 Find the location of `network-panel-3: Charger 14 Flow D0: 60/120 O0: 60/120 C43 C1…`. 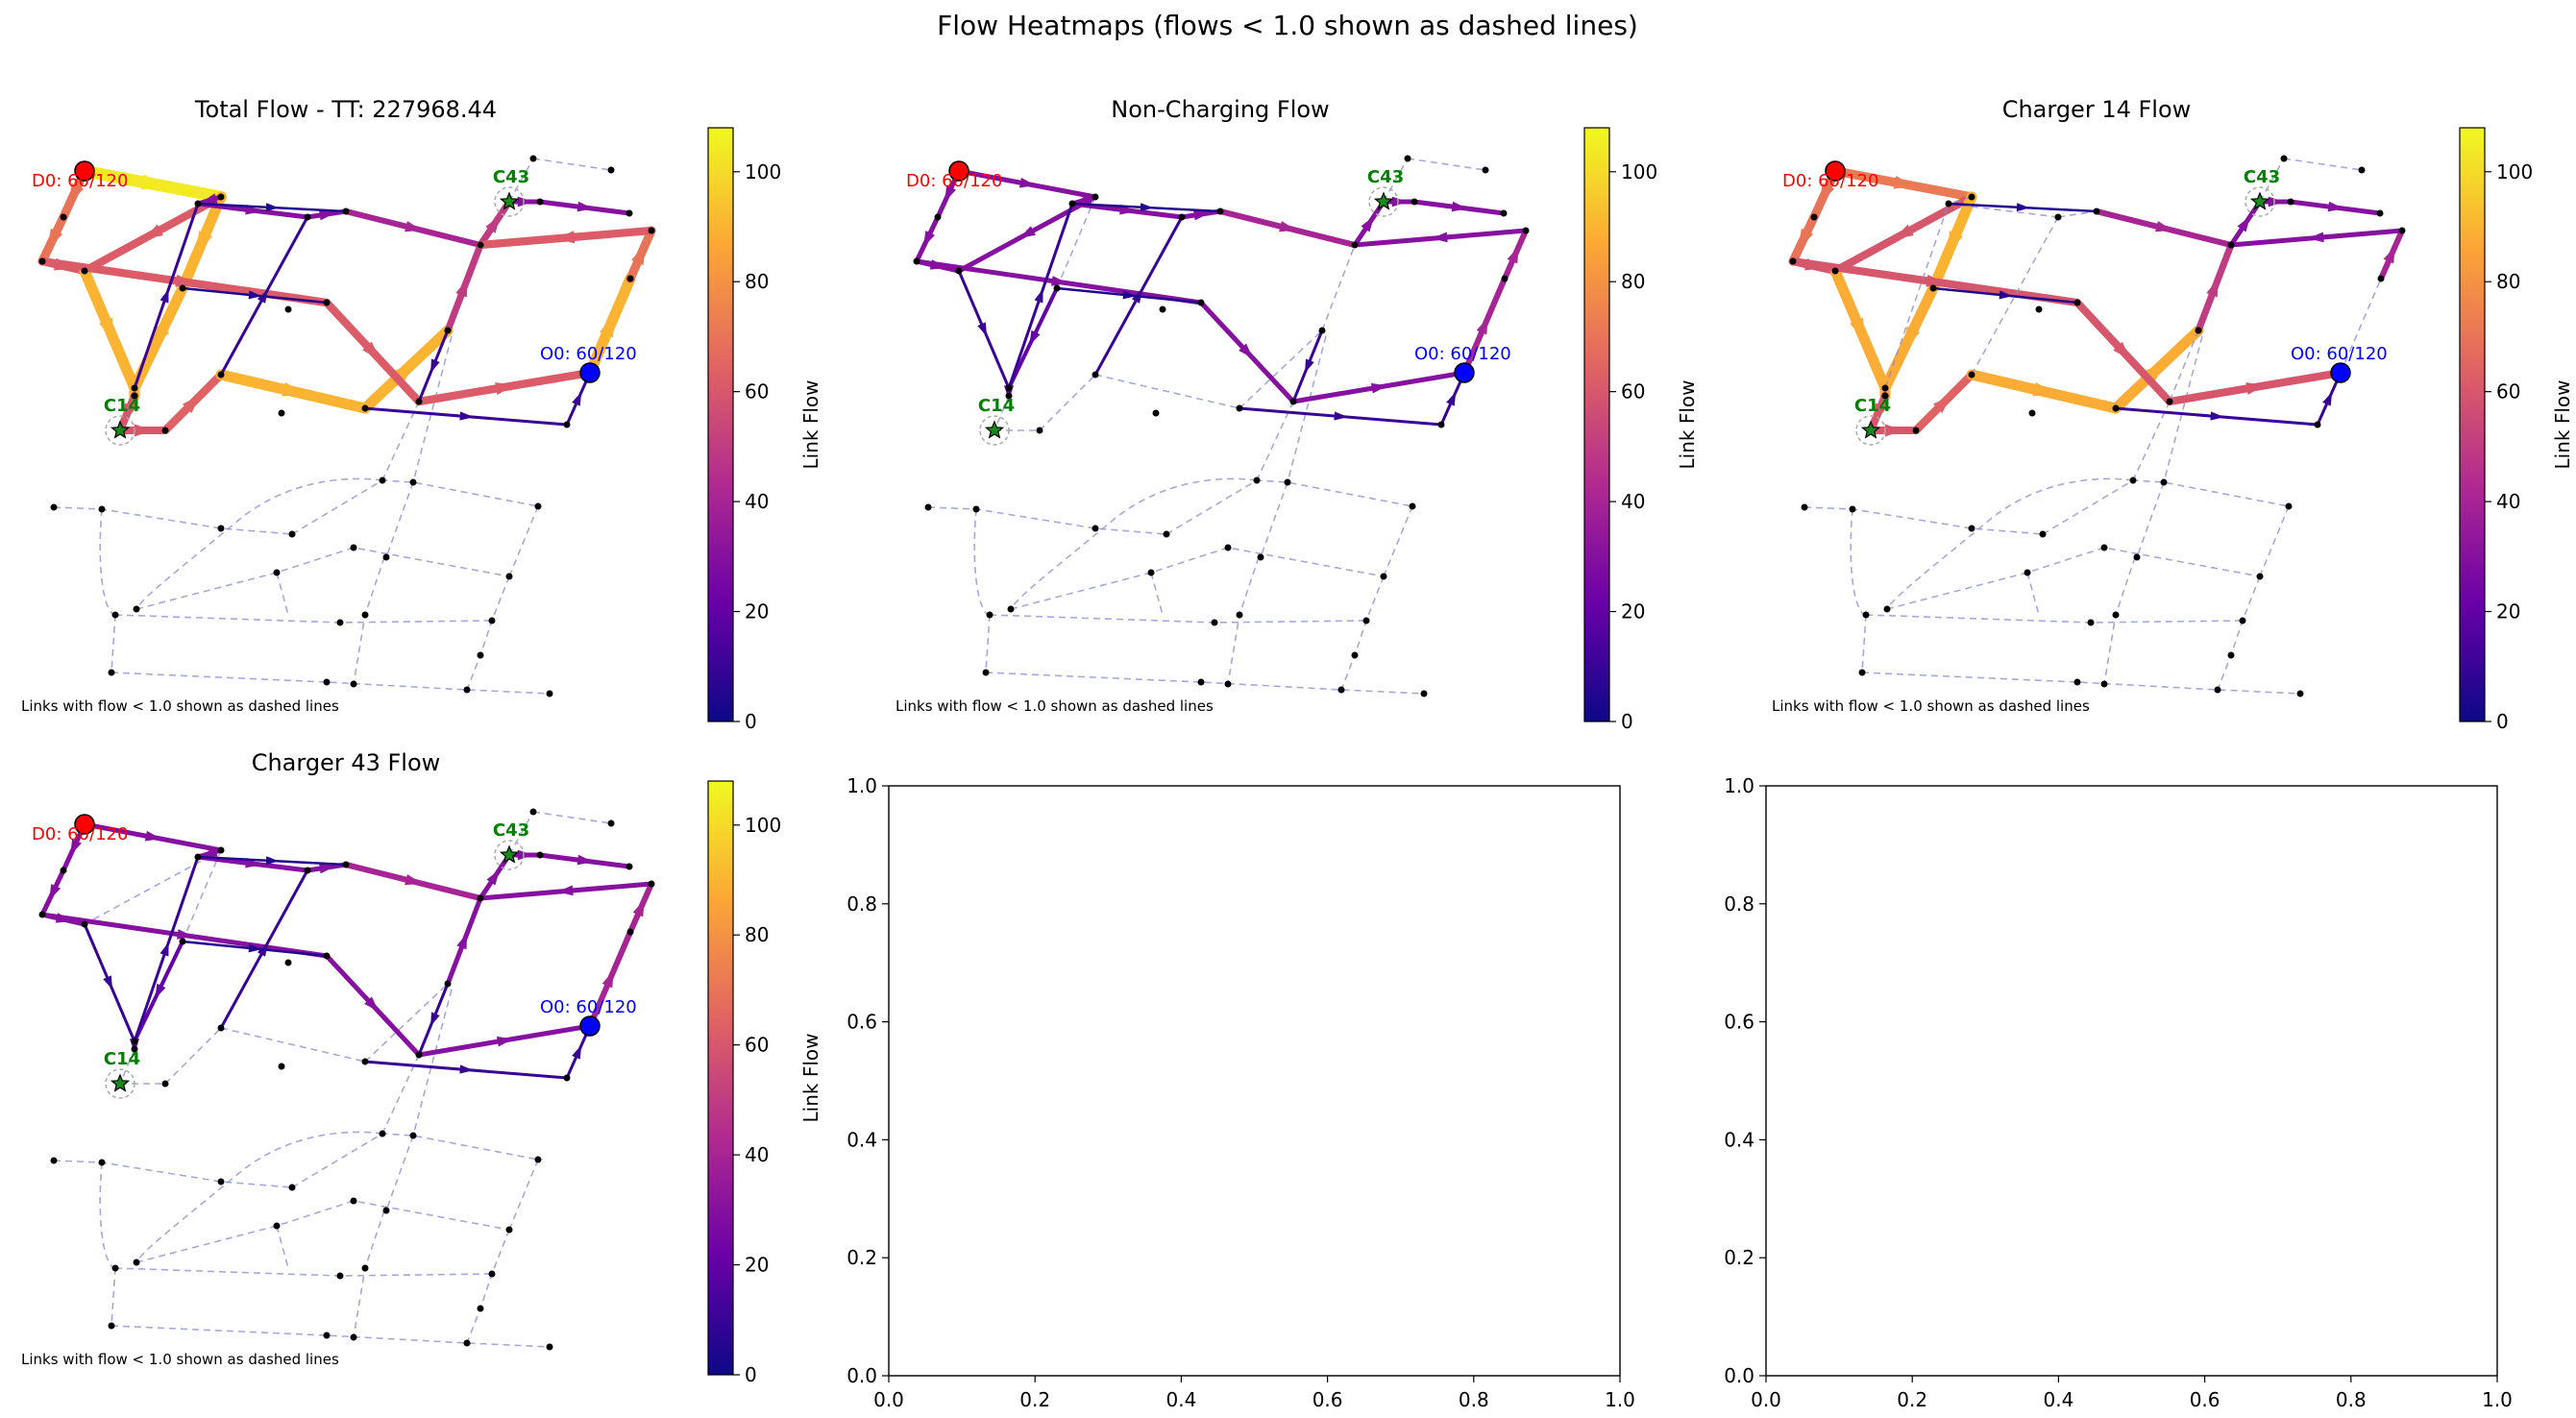

network-panel-3: Charger 14 Flow D0: 60/120 O0: 60/120 C43 C1… is located at coordinates (2173, 414).